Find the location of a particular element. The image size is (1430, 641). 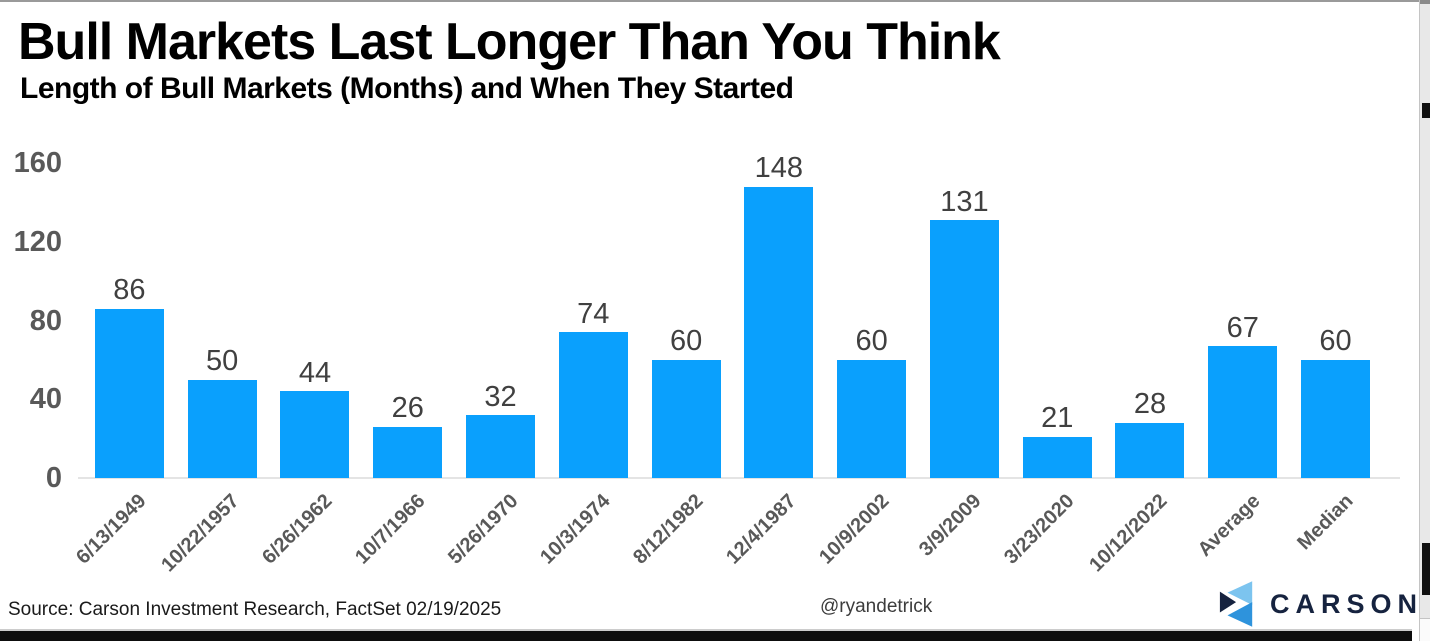

bar-slot: 60 Median is located at coordinates (1335, 349).